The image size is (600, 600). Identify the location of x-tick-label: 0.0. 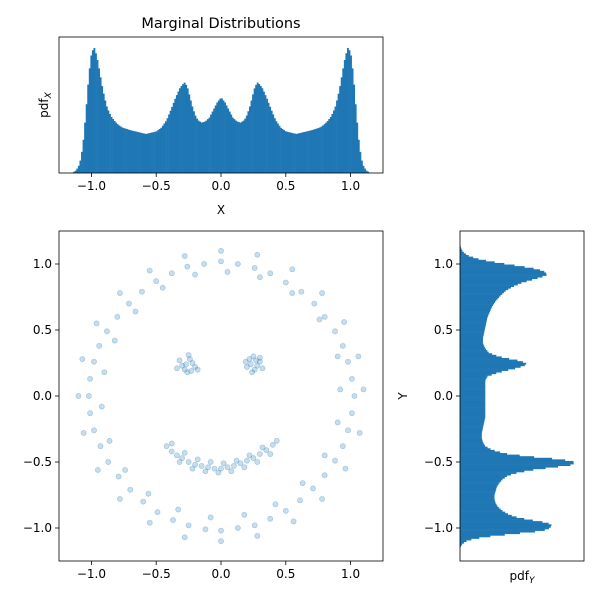
(220, 574).